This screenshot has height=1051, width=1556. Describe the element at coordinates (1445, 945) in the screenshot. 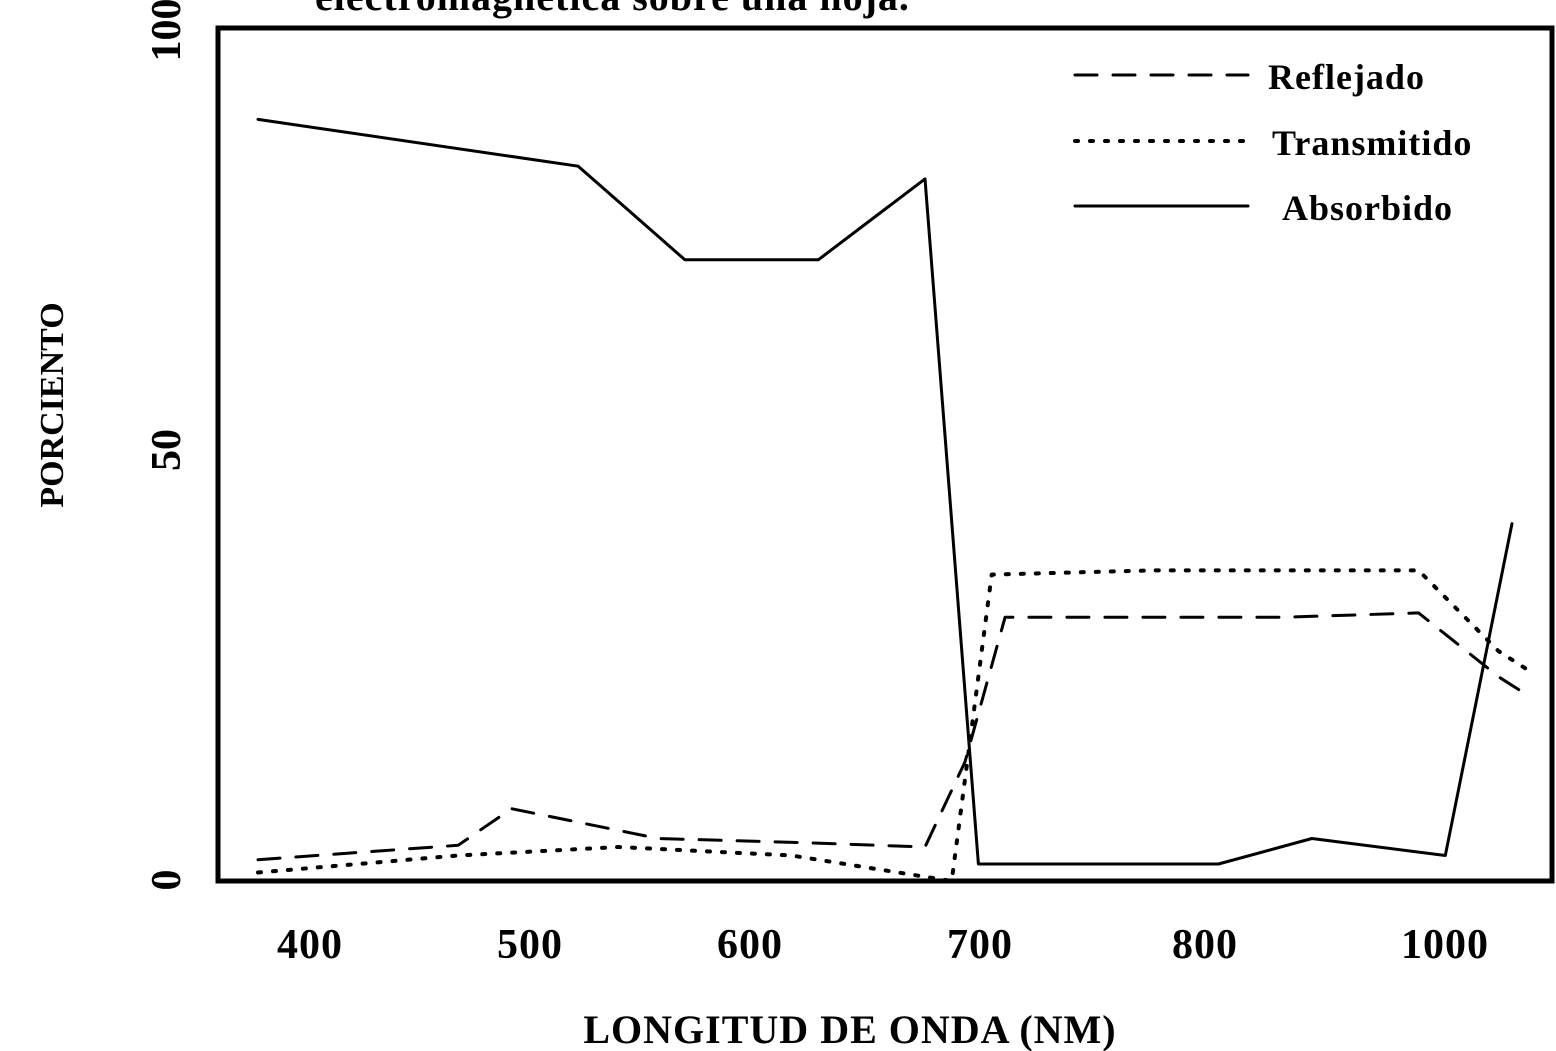

I see `x-tick-label: 1000` at that location.